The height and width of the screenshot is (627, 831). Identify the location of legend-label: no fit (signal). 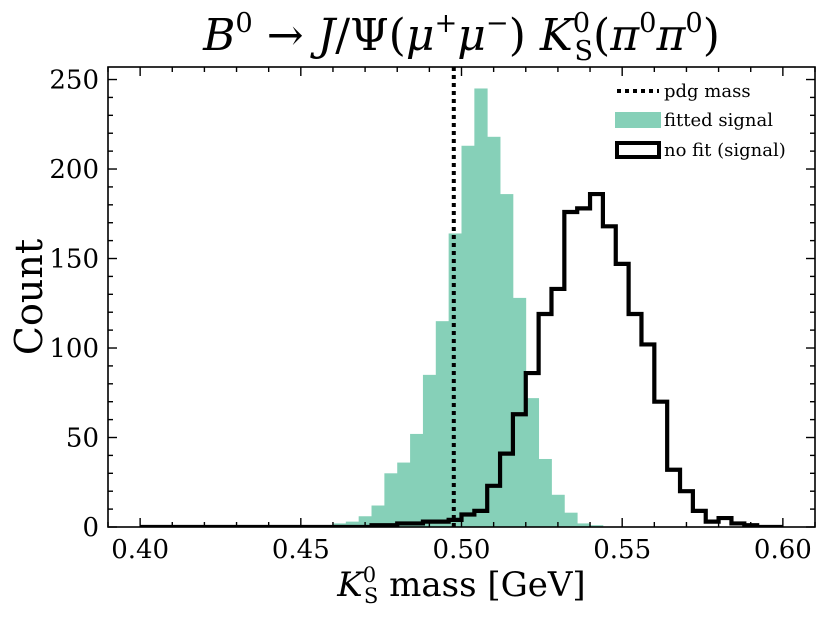
(725, 150).